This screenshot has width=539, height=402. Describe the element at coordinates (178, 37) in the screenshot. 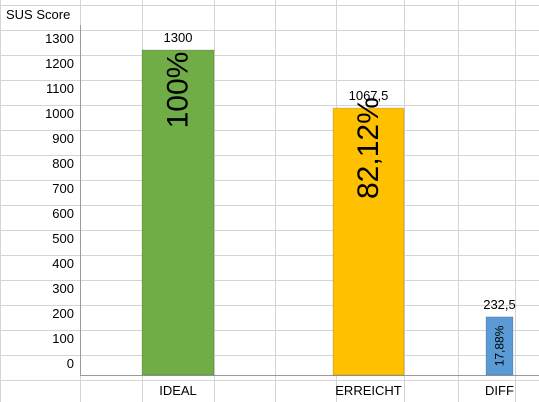

I see `bar-value-label: 1300` at that location.